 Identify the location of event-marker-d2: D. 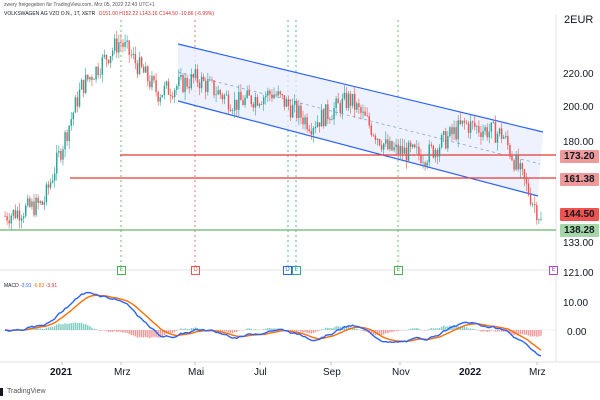
(287, 270).